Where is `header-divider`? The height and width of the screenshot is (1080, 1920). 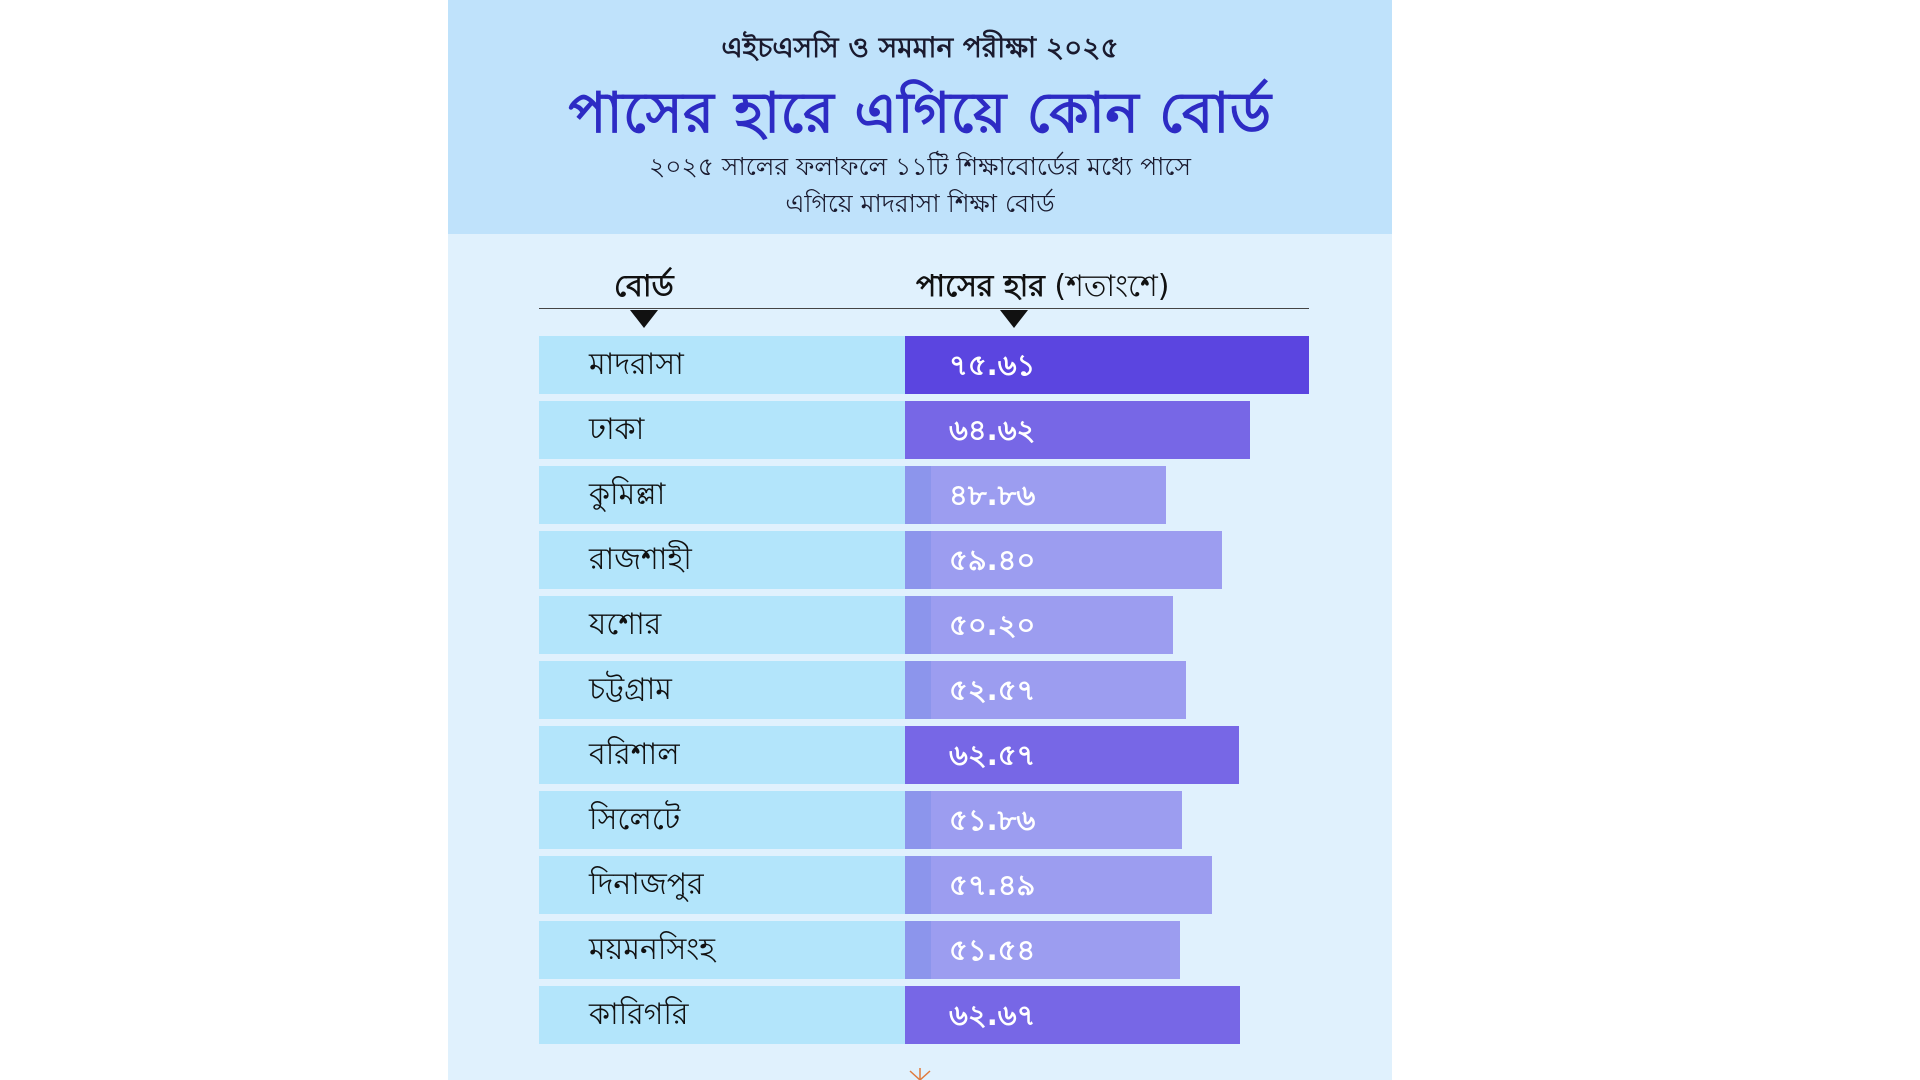 header-divider is located at coordinates (924, 308).